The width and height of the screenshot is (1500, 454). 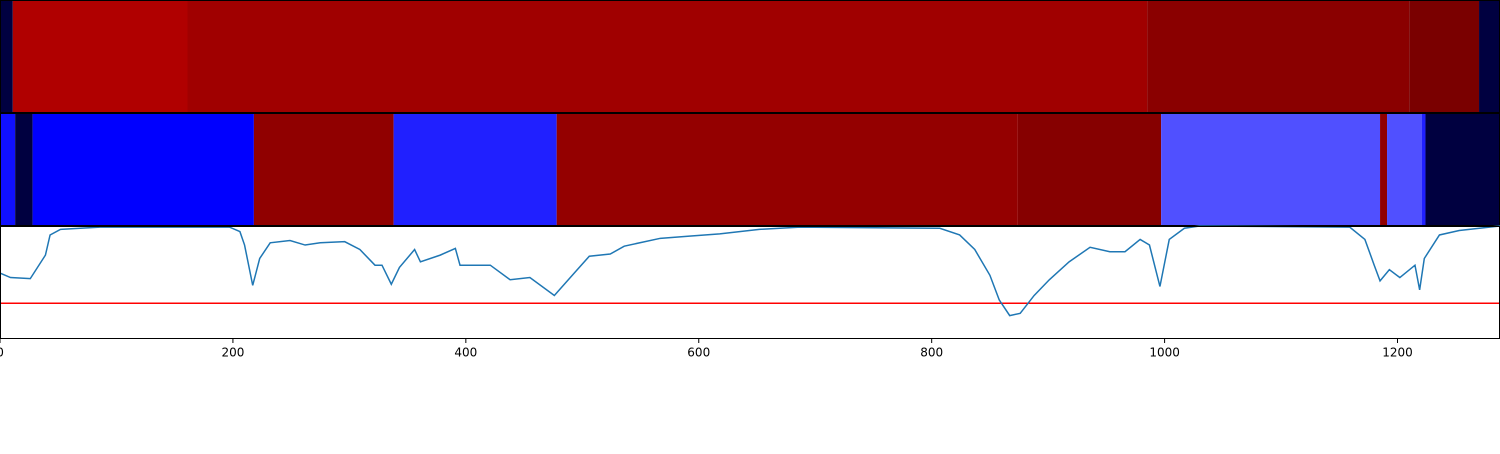 I want to click on x-tick-label: 1000, so click(x=1164, y=353).